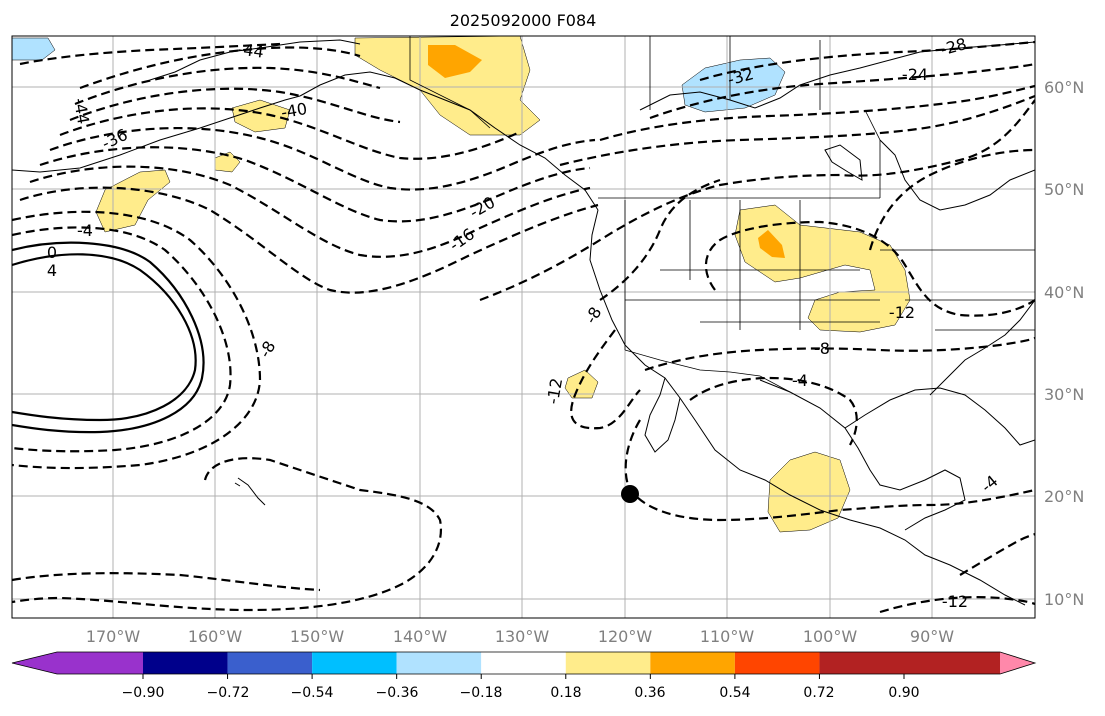  What do you see at coordinates (1064, 343) in the screenshot?
I see `latitude-labels: 60°N 50°N 40°N 30°N 20°N 10°N` at bounding box center [1064, 343].